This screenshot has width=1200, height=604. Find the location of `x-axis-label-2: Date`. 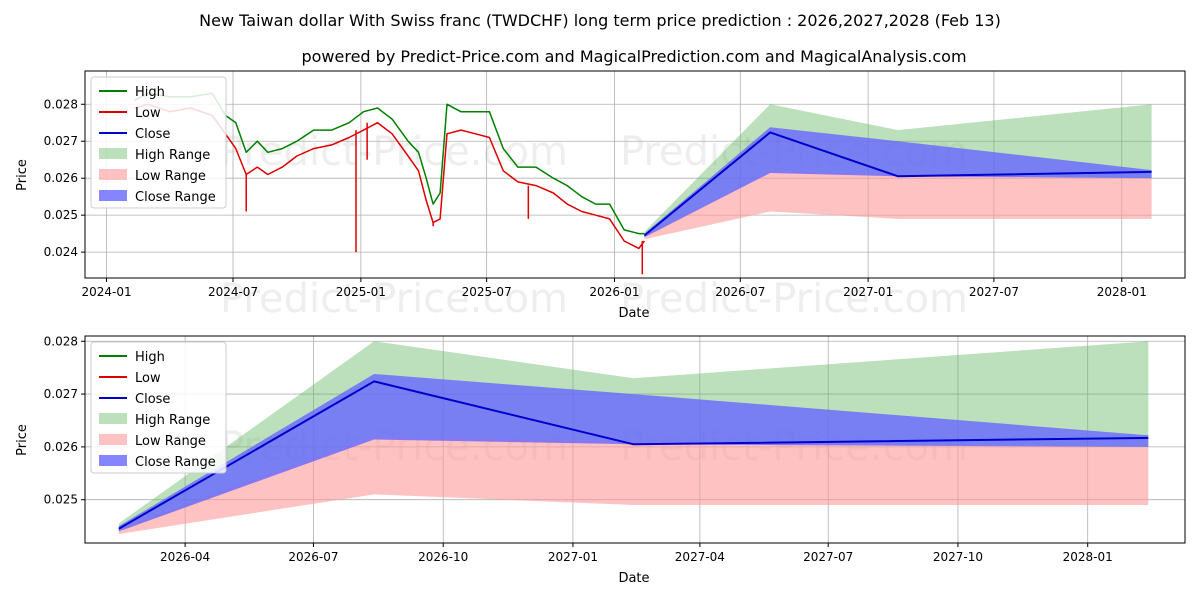

x-axis-label-2: Date is located at coordinates (633, 578).